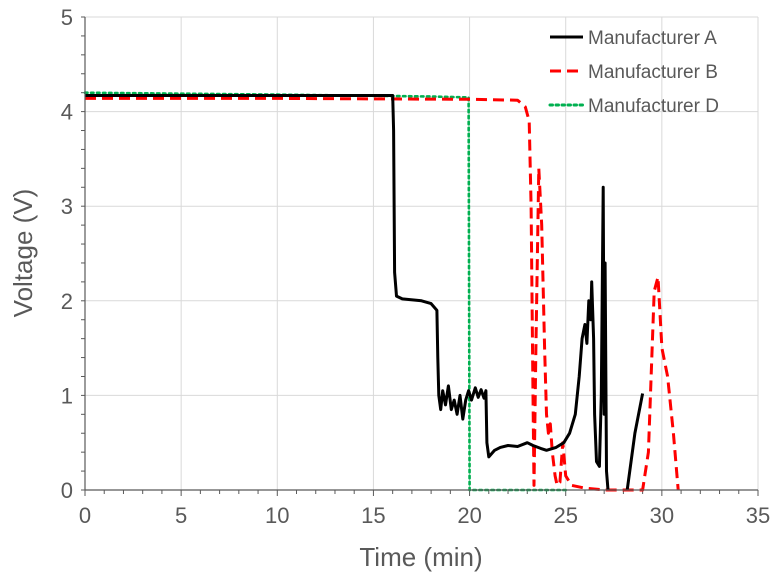 The image size is (778, 577). I want to click on x-tick-label: 5, so click(181, 515).